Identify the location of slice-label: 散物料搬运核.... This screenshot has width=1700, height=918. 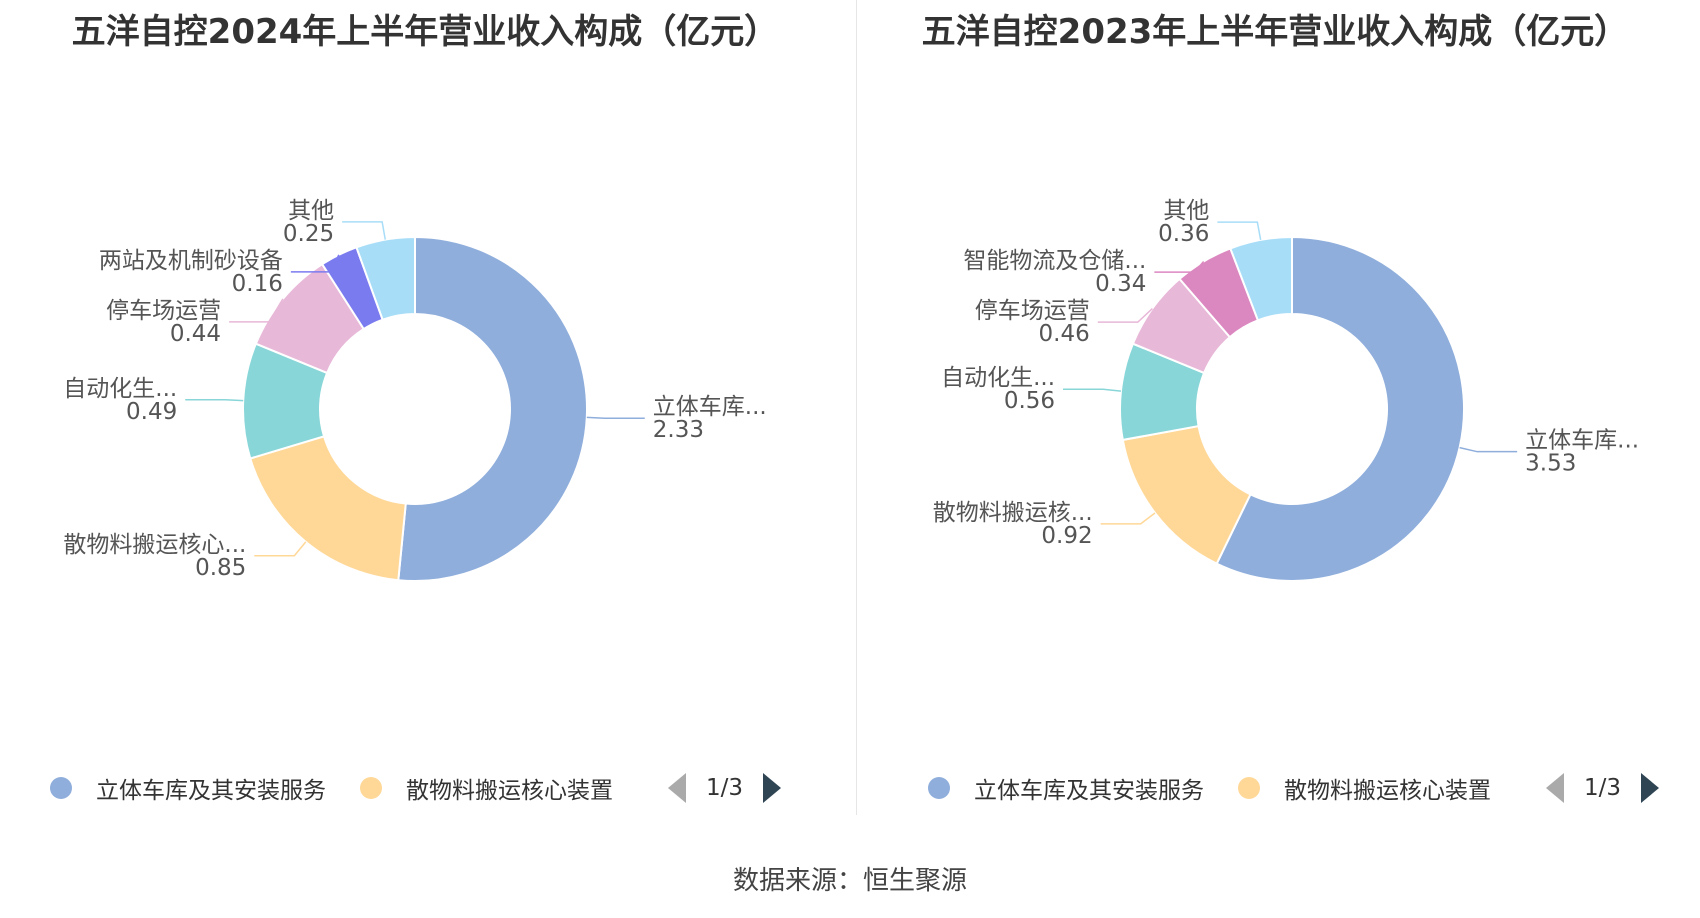
(1013, 513).